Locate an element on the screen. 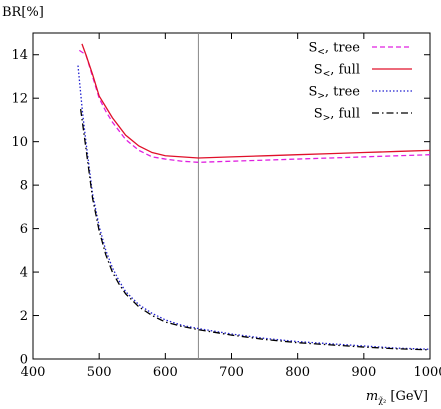 The height and width of the screenshot is (409, 441). x-axis-label-text: mχ̃₂ [GeV] is located at coordinates (397, 397).